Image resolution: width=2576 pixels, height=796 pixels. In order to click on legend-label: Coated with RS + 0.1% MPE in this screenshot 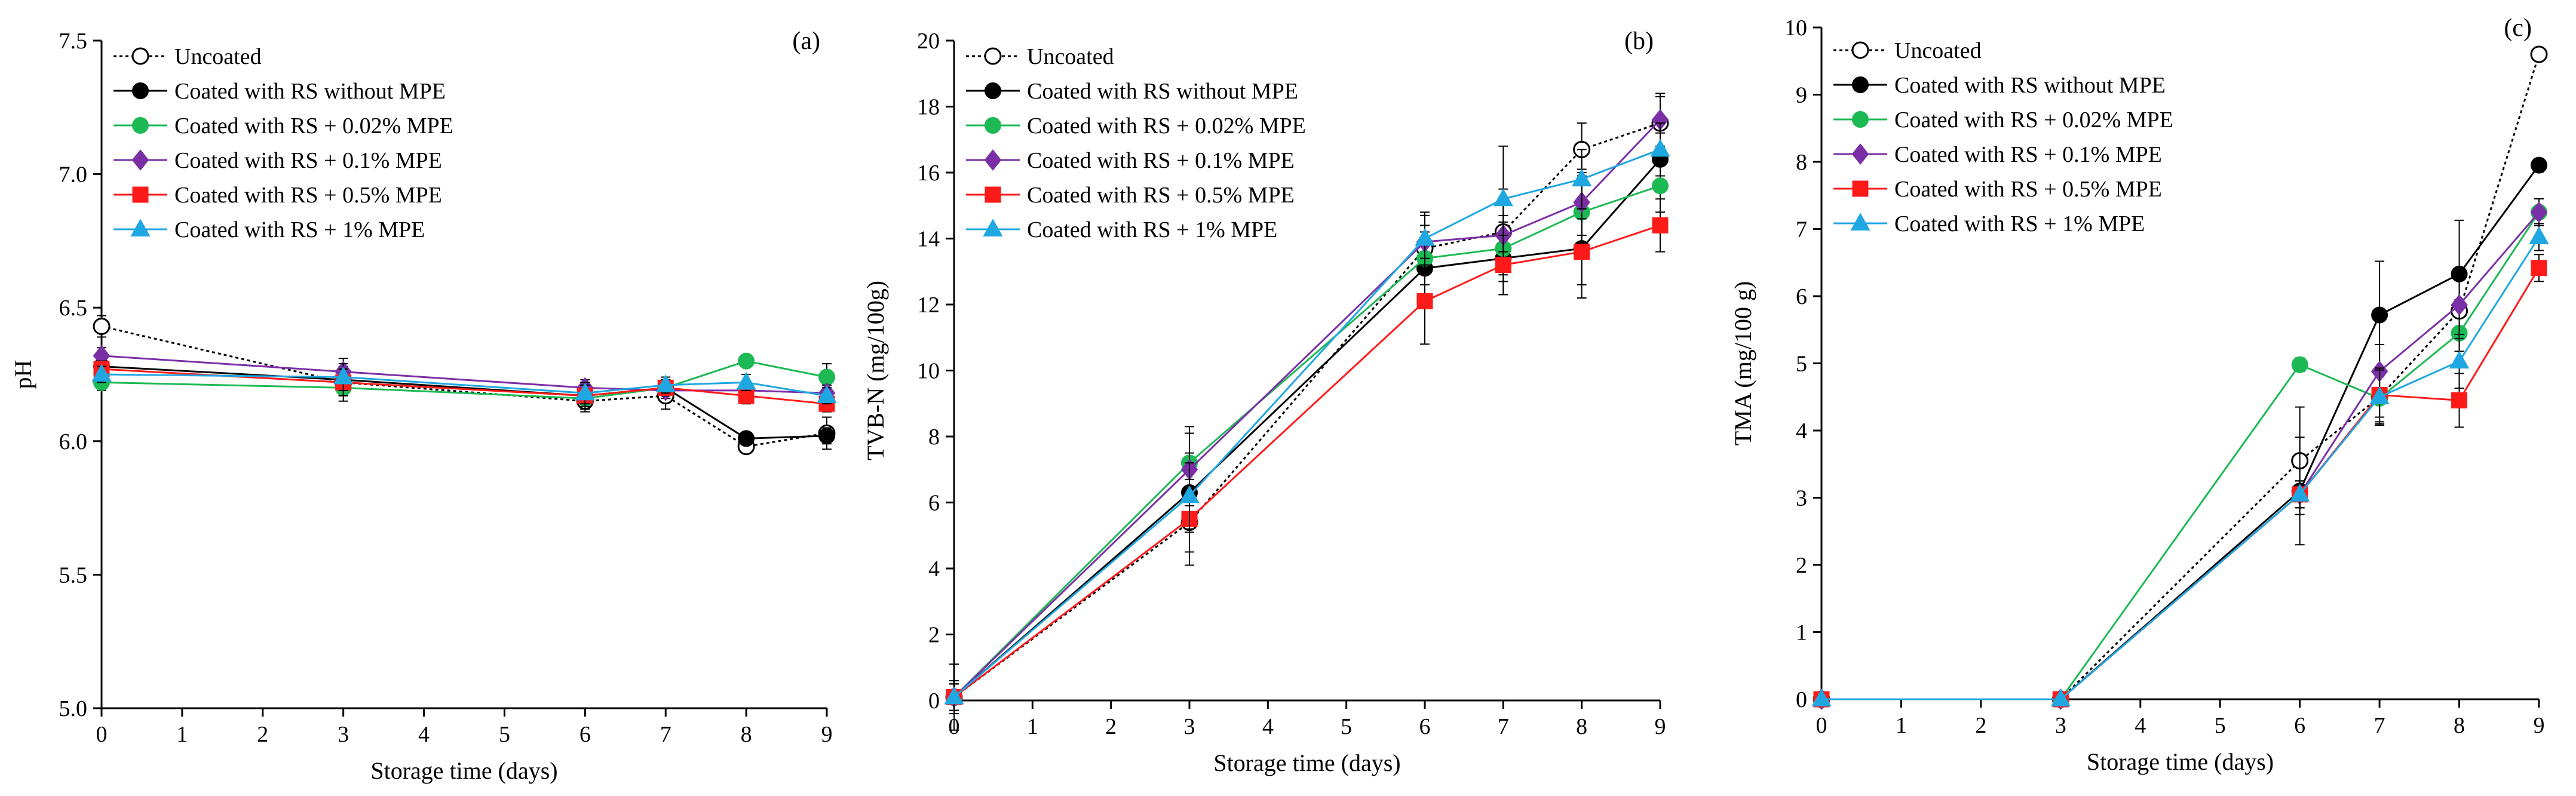, I will do `click(1161, 160)`.